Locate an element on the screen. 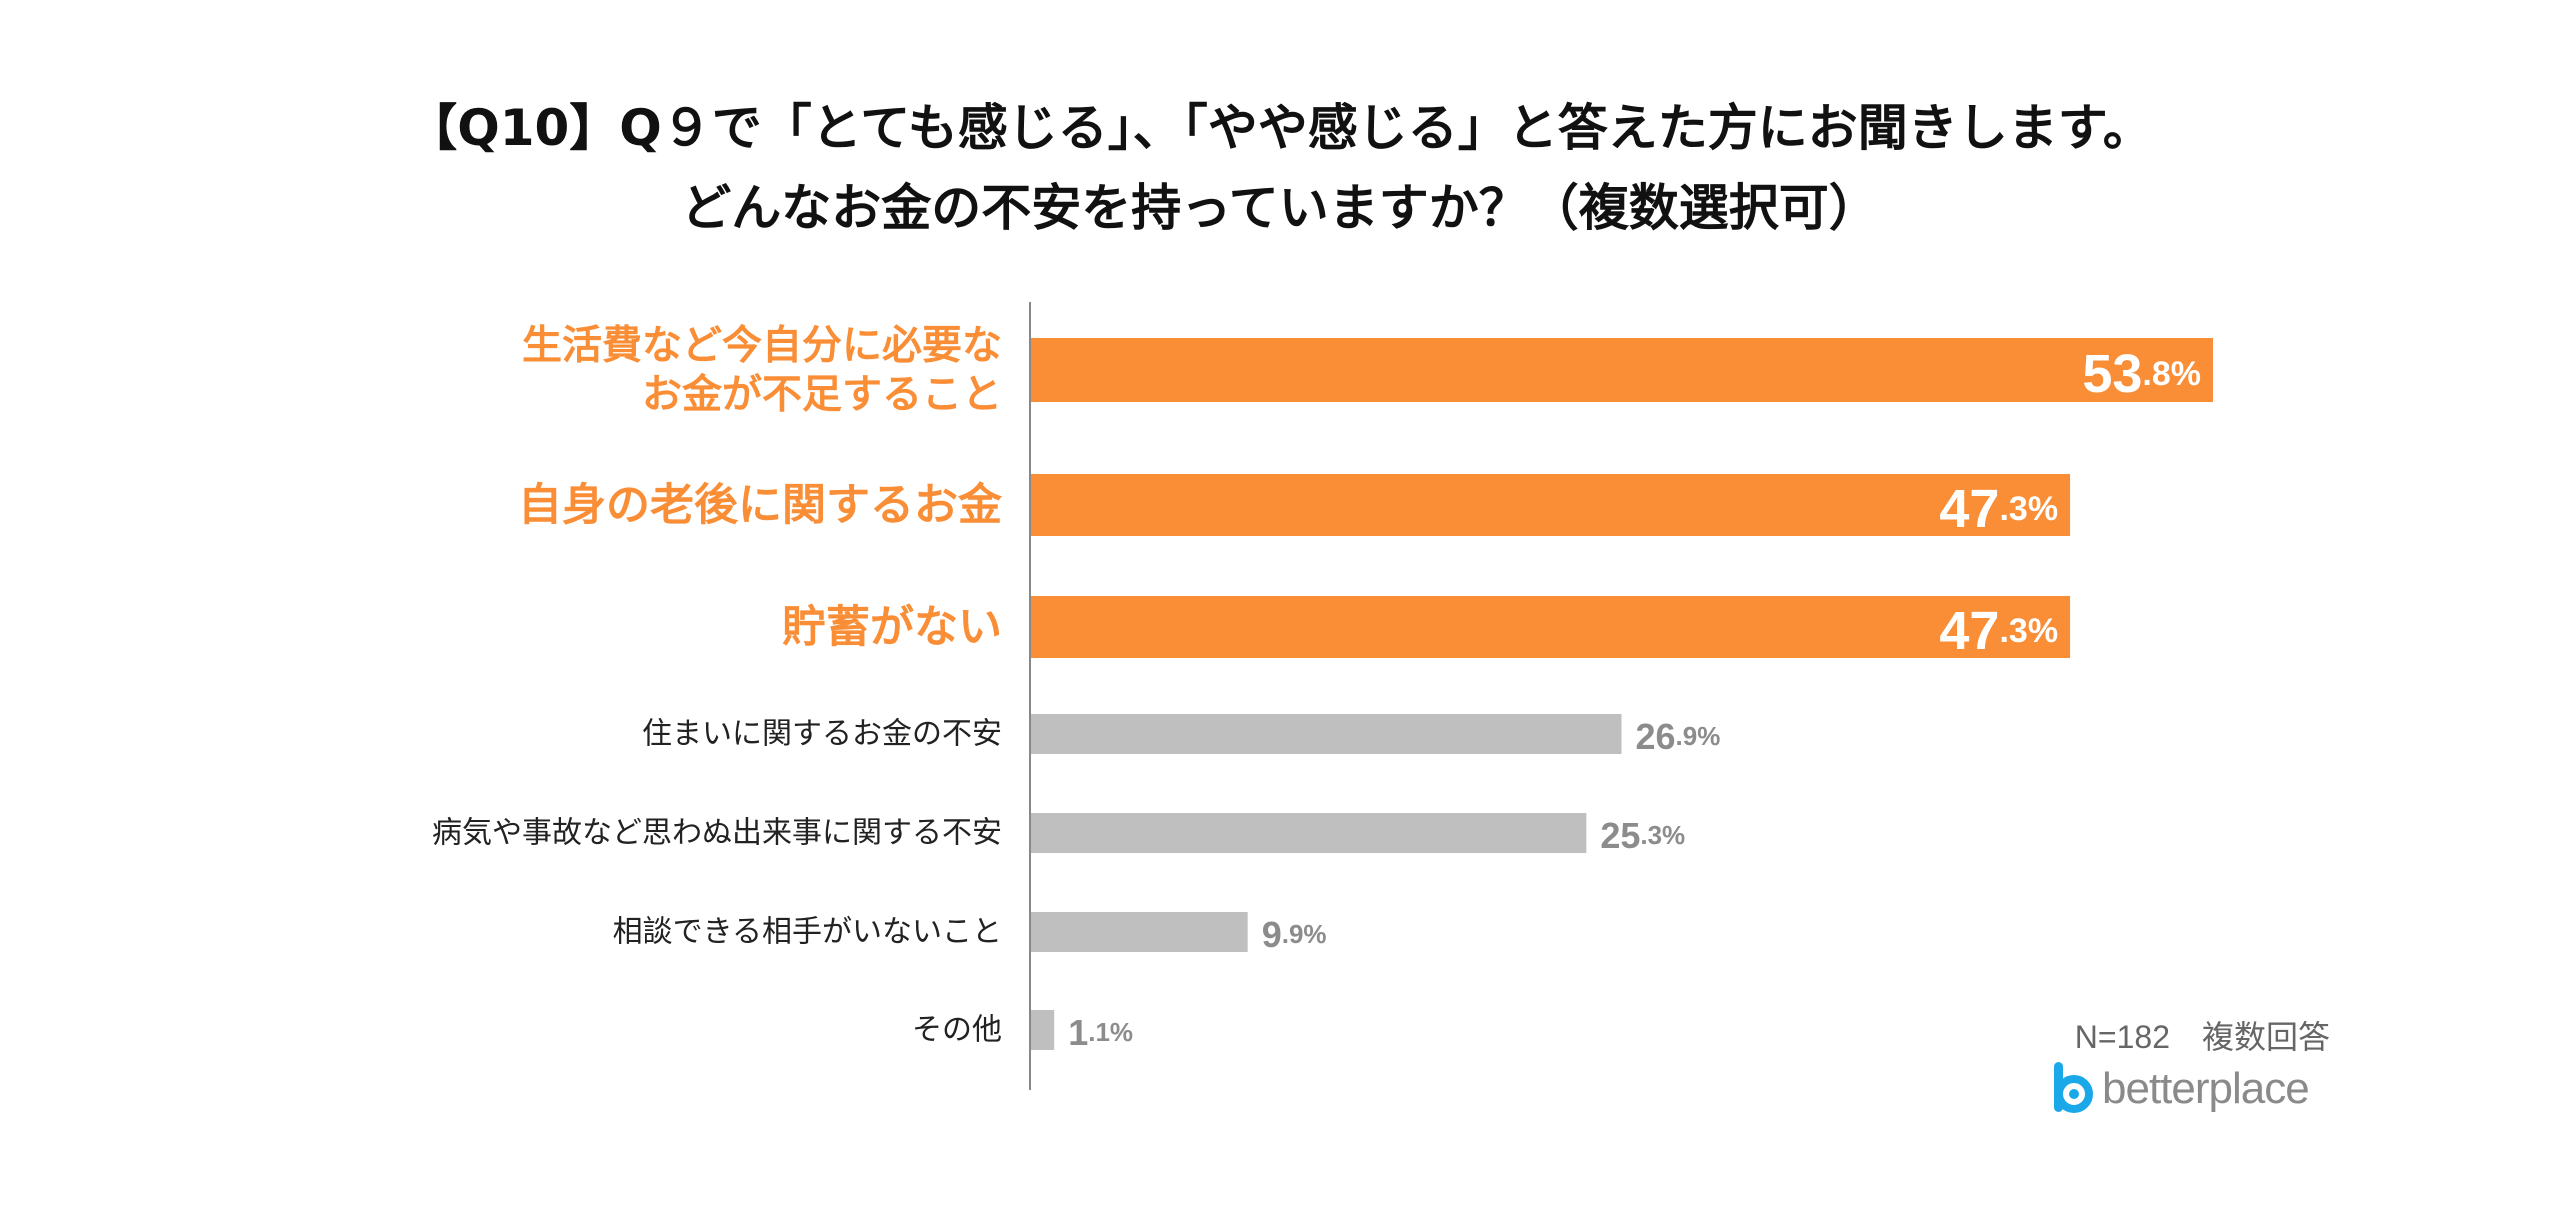  betterplace-logo-icon is located at coordinates (2073, 1087).